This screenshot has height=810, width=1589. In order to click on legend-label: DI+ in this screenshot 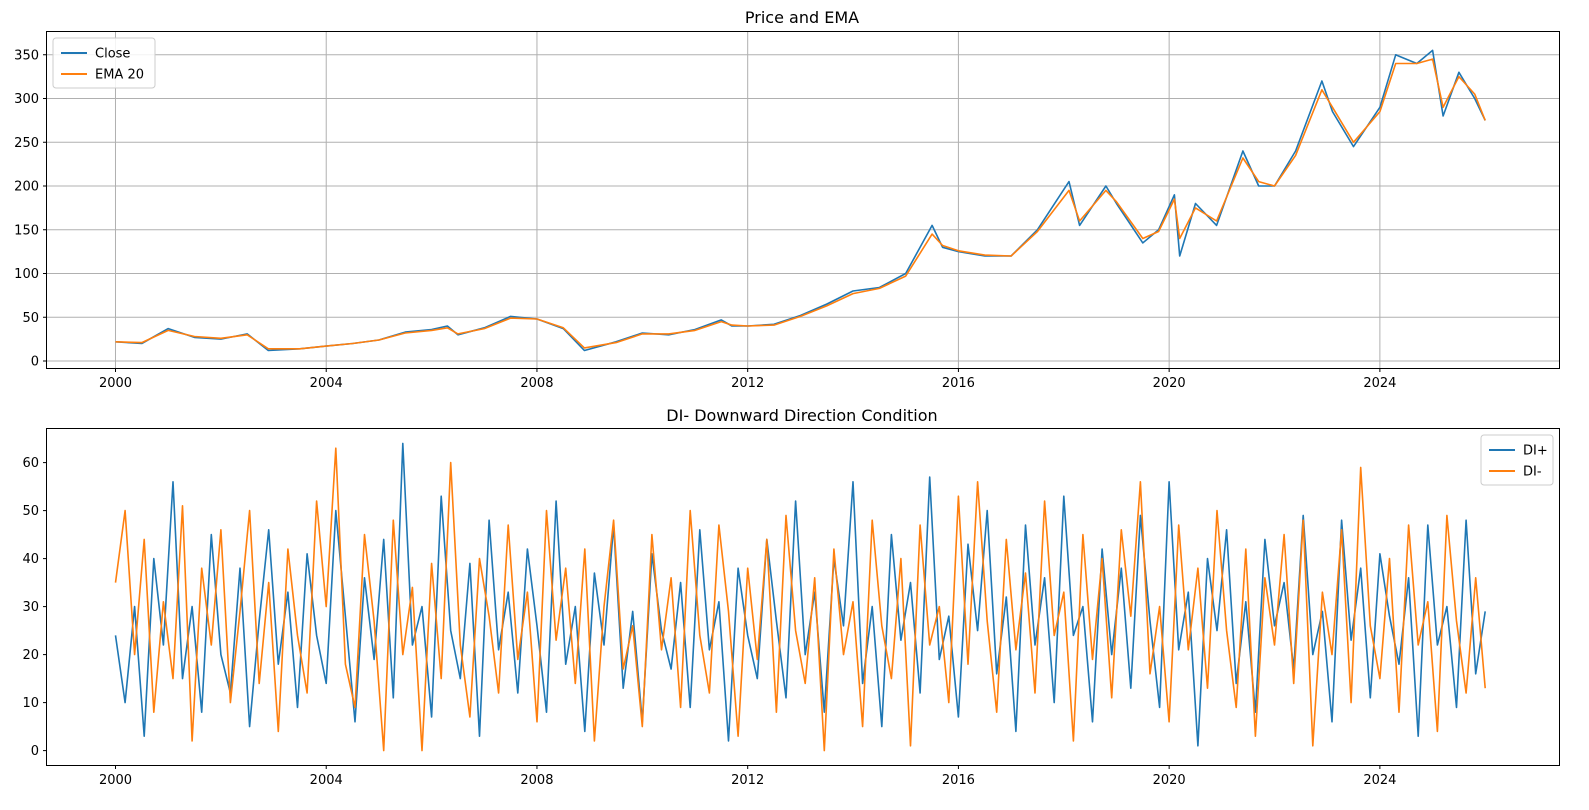, I will do `click(1535, 451)`.